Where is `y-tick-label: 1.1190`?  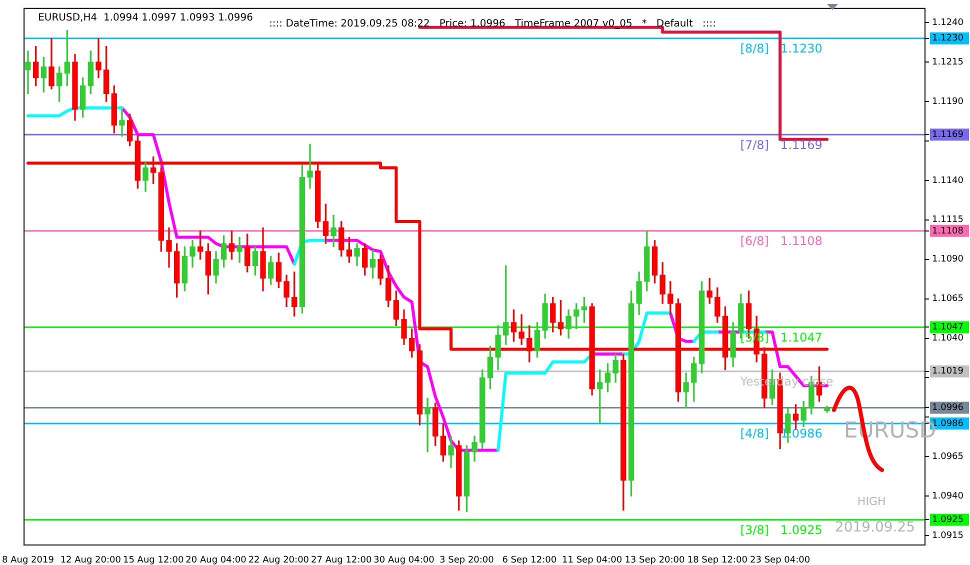 y-tick-label: 1.1190 is located at coordinates (948, 101).